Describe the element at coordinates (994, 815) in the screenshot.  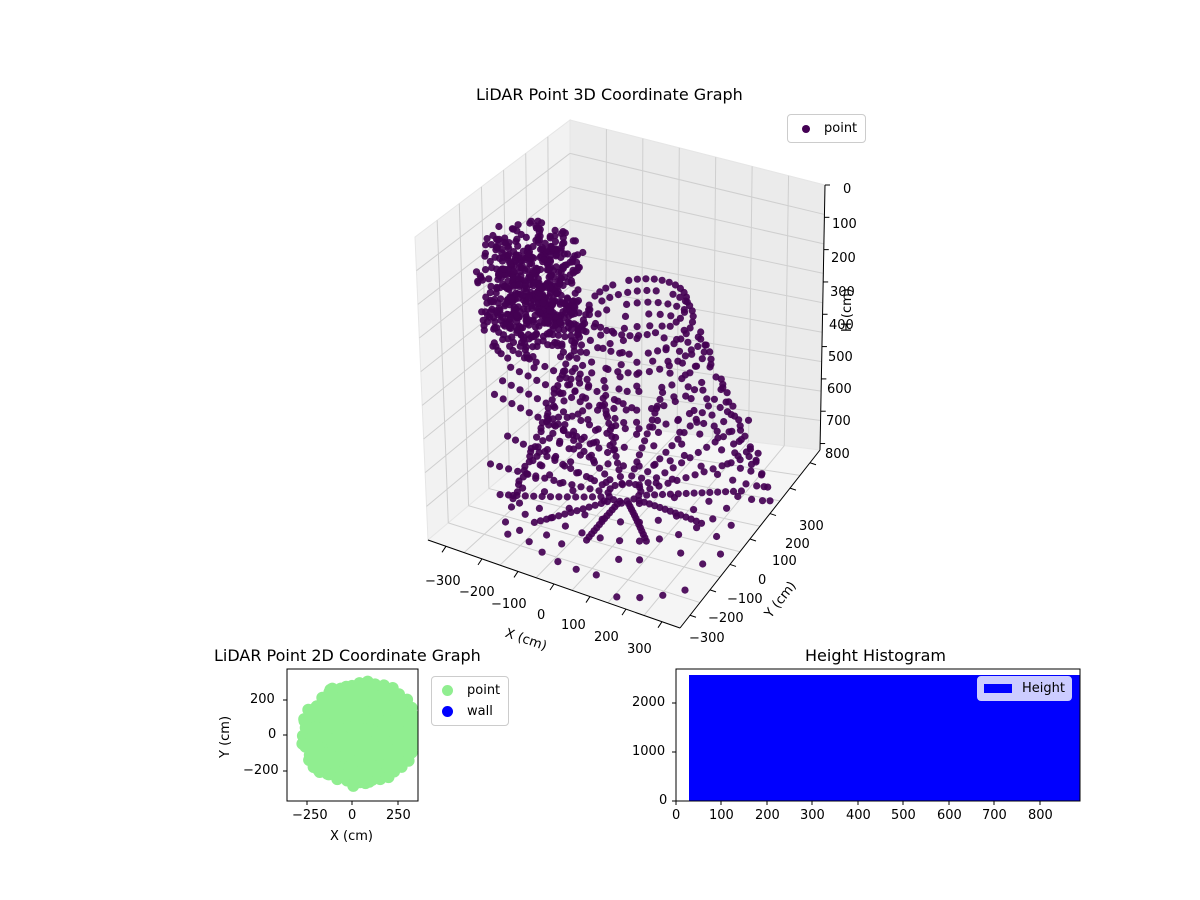
I see `x-tick: 700` at that location.